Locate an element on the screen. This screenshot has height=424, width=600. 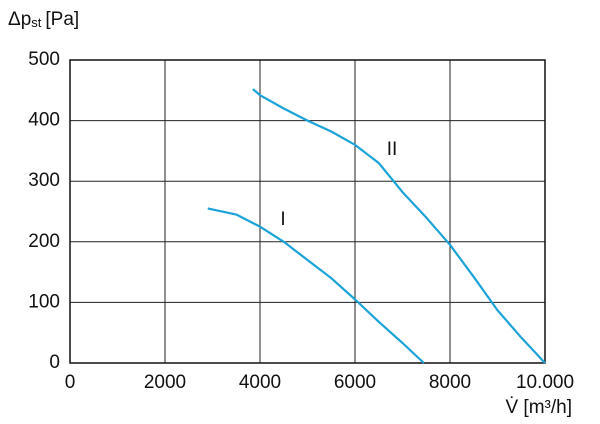
y-tick-label: 100 is located at coordinates (44, 301).